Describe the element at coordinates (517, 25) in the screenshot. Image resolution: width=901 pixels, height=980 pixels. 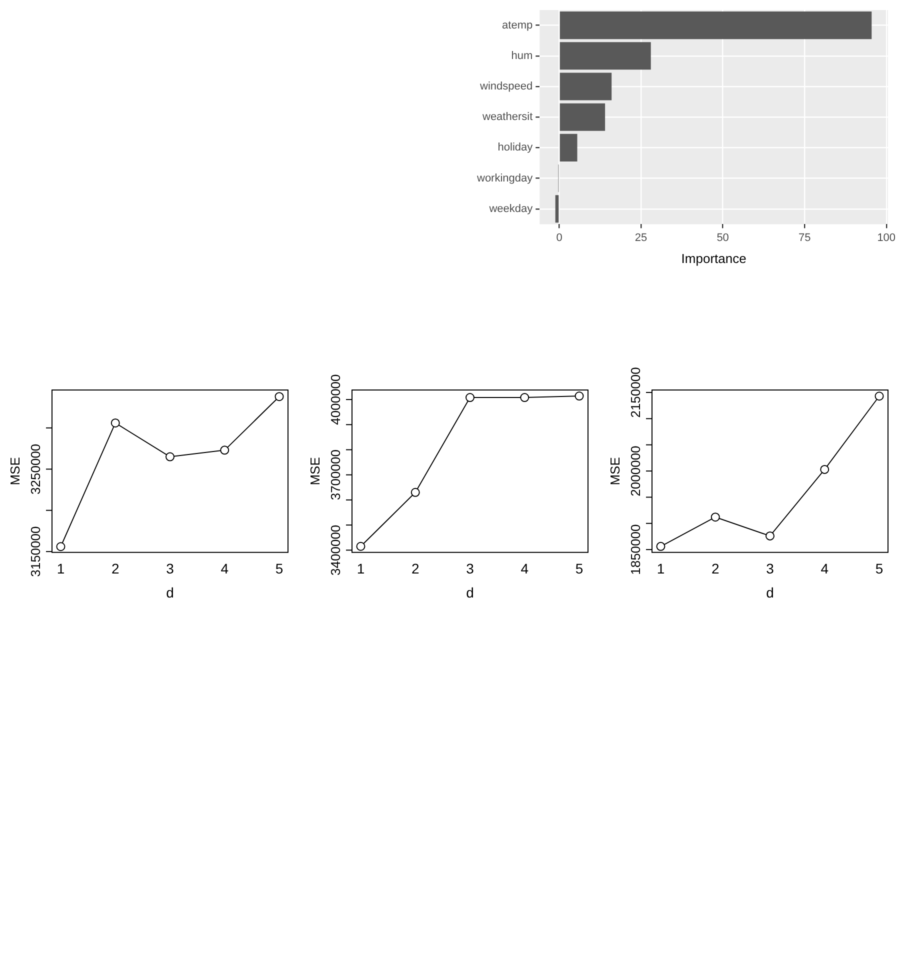
I see `y-tick-label: atemp` at that location.